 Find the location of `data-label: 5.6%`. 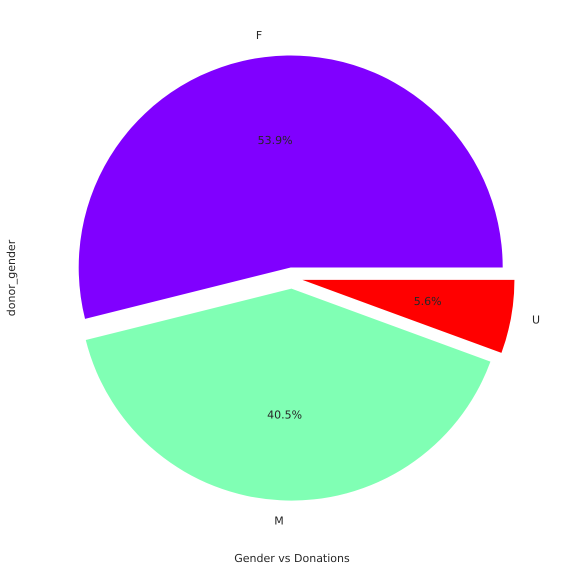

data-label: 5.6% is located at coordinates (428, 301).